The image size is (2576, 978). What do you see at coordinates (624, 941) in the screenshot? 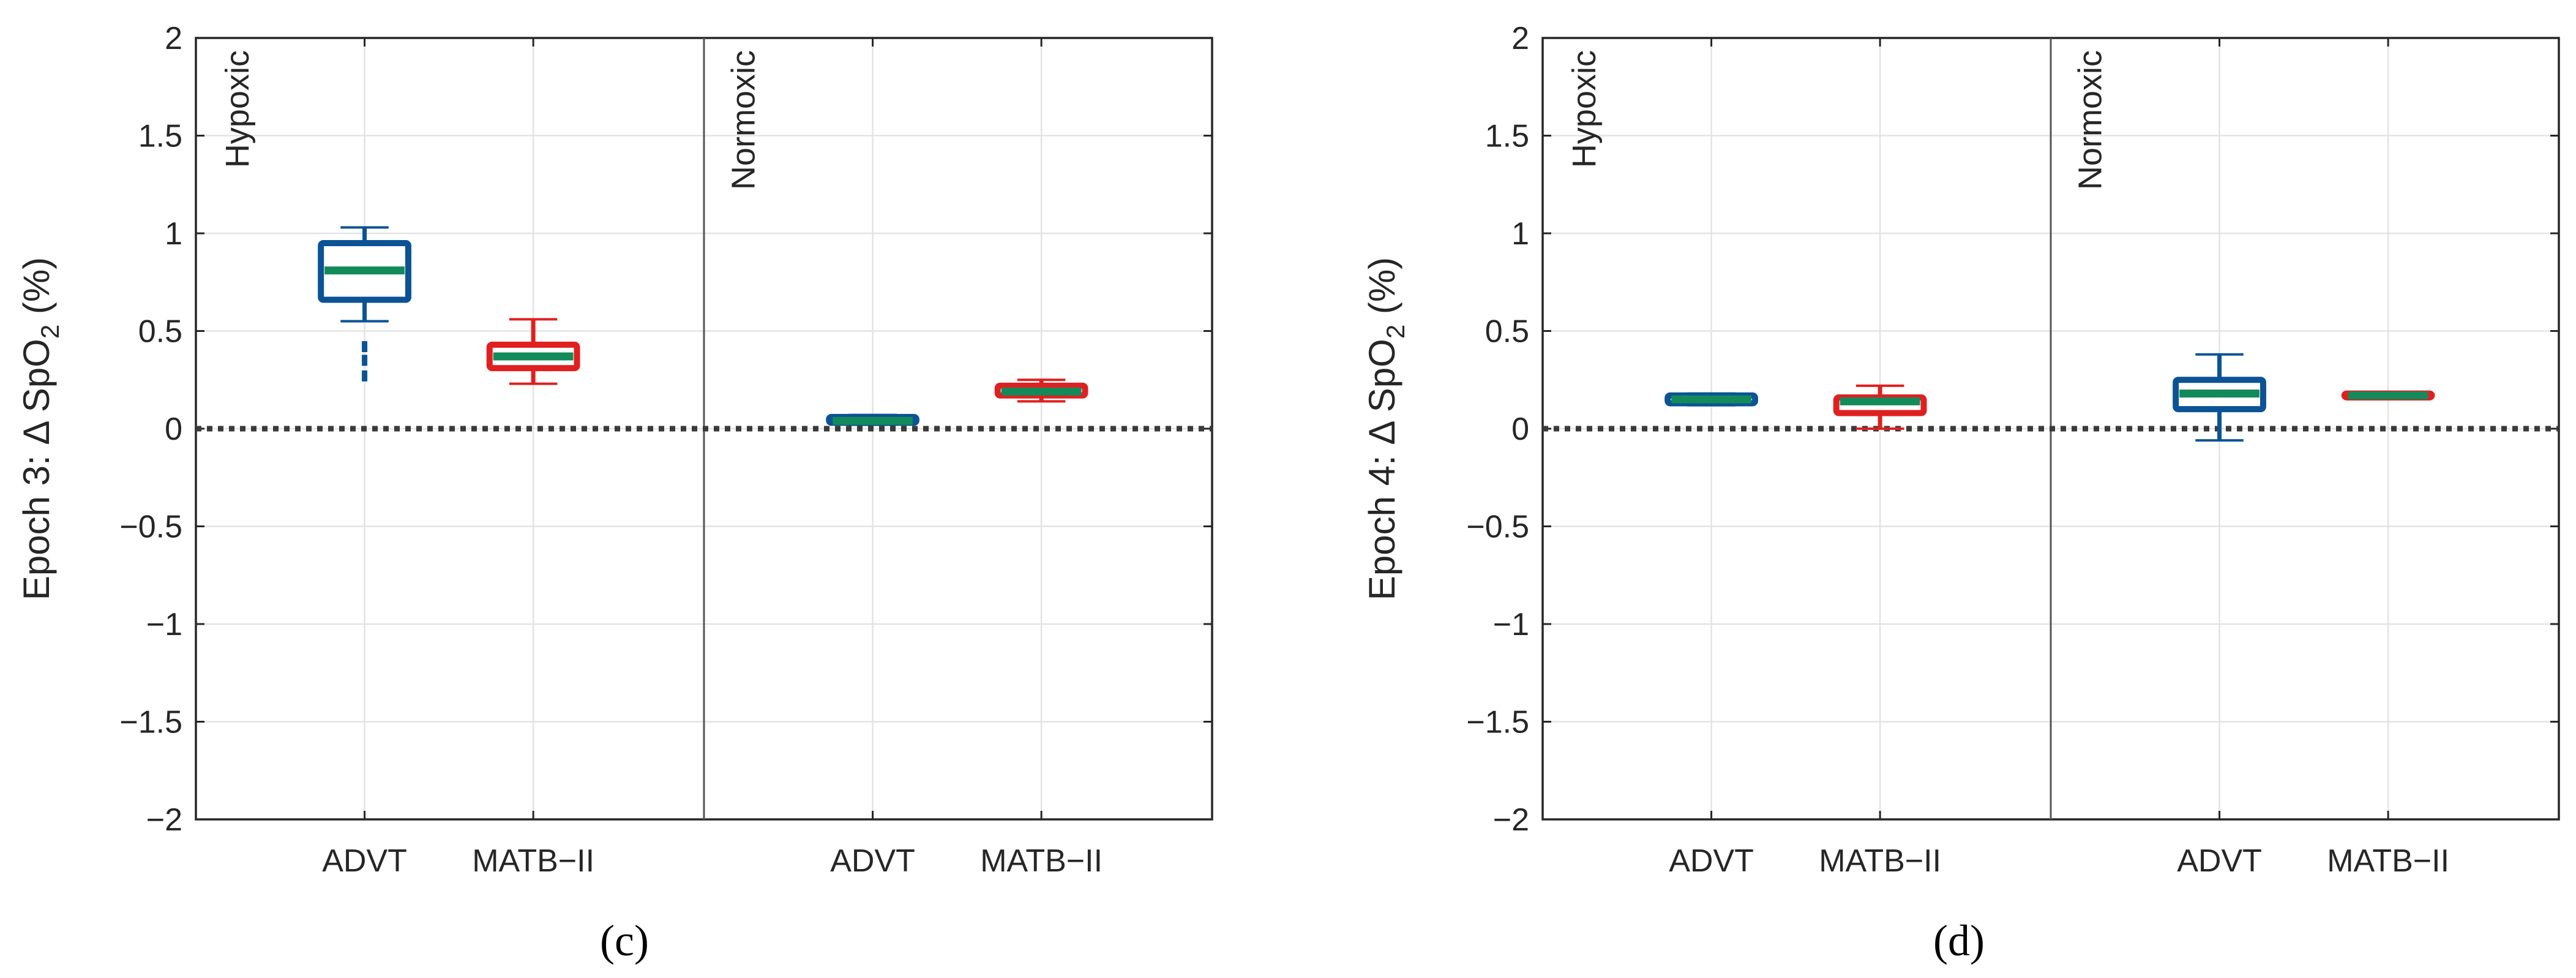
I see `panel-label: (c)` at bounding box center [624, 941].